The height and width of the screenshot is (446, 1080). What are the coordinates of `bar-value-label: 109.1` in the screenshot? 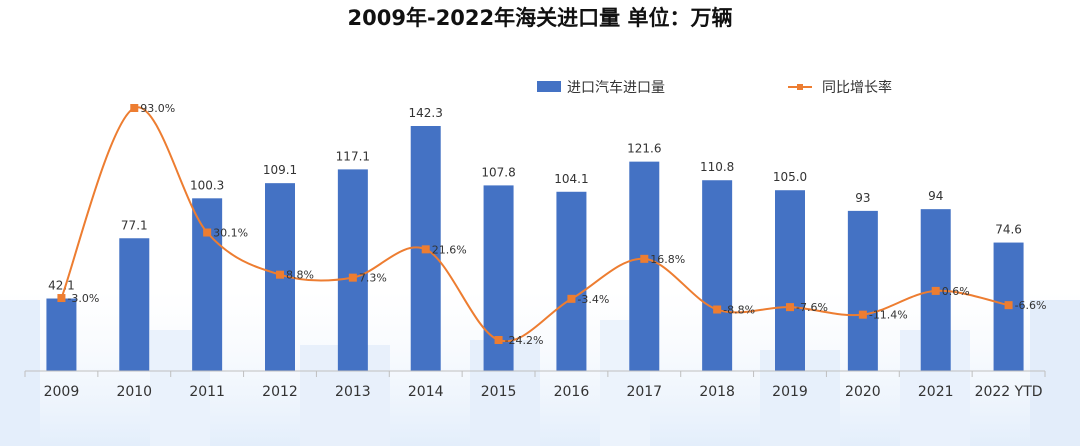 It's located at (280, 170).